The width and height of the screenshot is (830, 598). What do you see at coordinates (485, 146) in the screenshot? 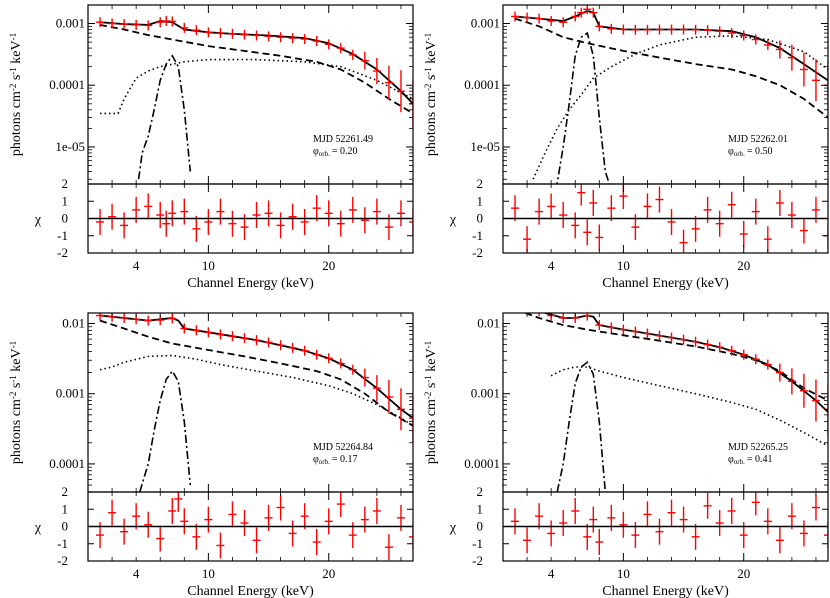
I see `y-tick-label: 1e-05` at bounding box center [485, 146].